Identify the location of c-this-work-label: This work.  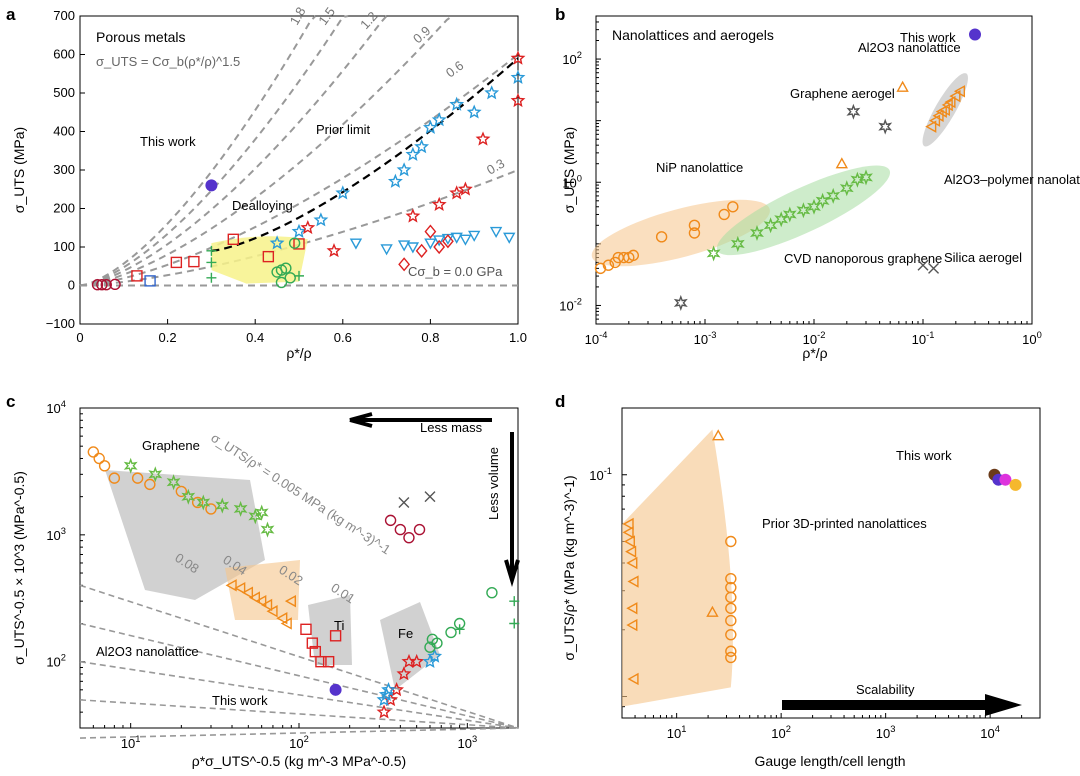
(240, 700).